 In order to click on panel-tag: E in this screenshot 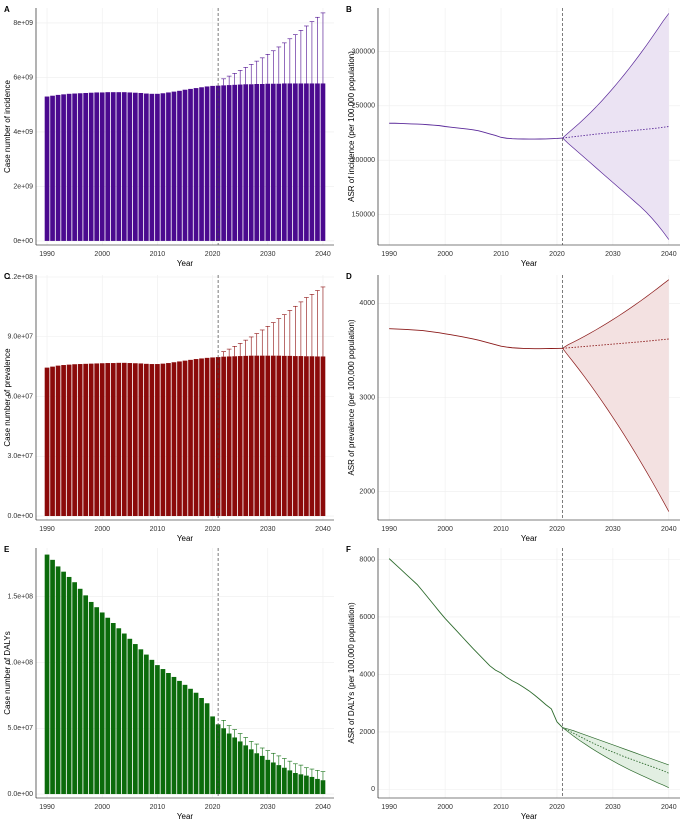, I will do `click(7, 549)`.